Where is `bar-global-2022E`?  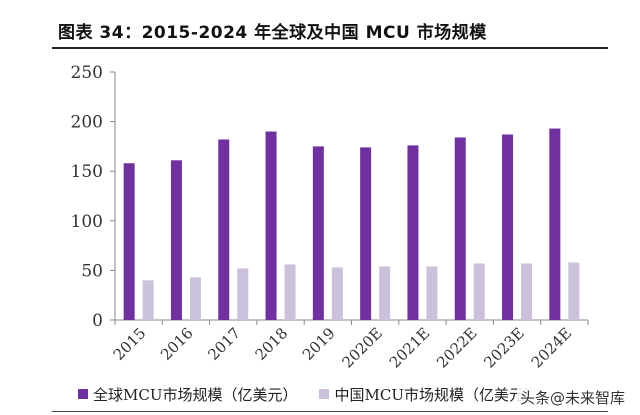
bar-global-2022E is located at coordinates (460, 228).